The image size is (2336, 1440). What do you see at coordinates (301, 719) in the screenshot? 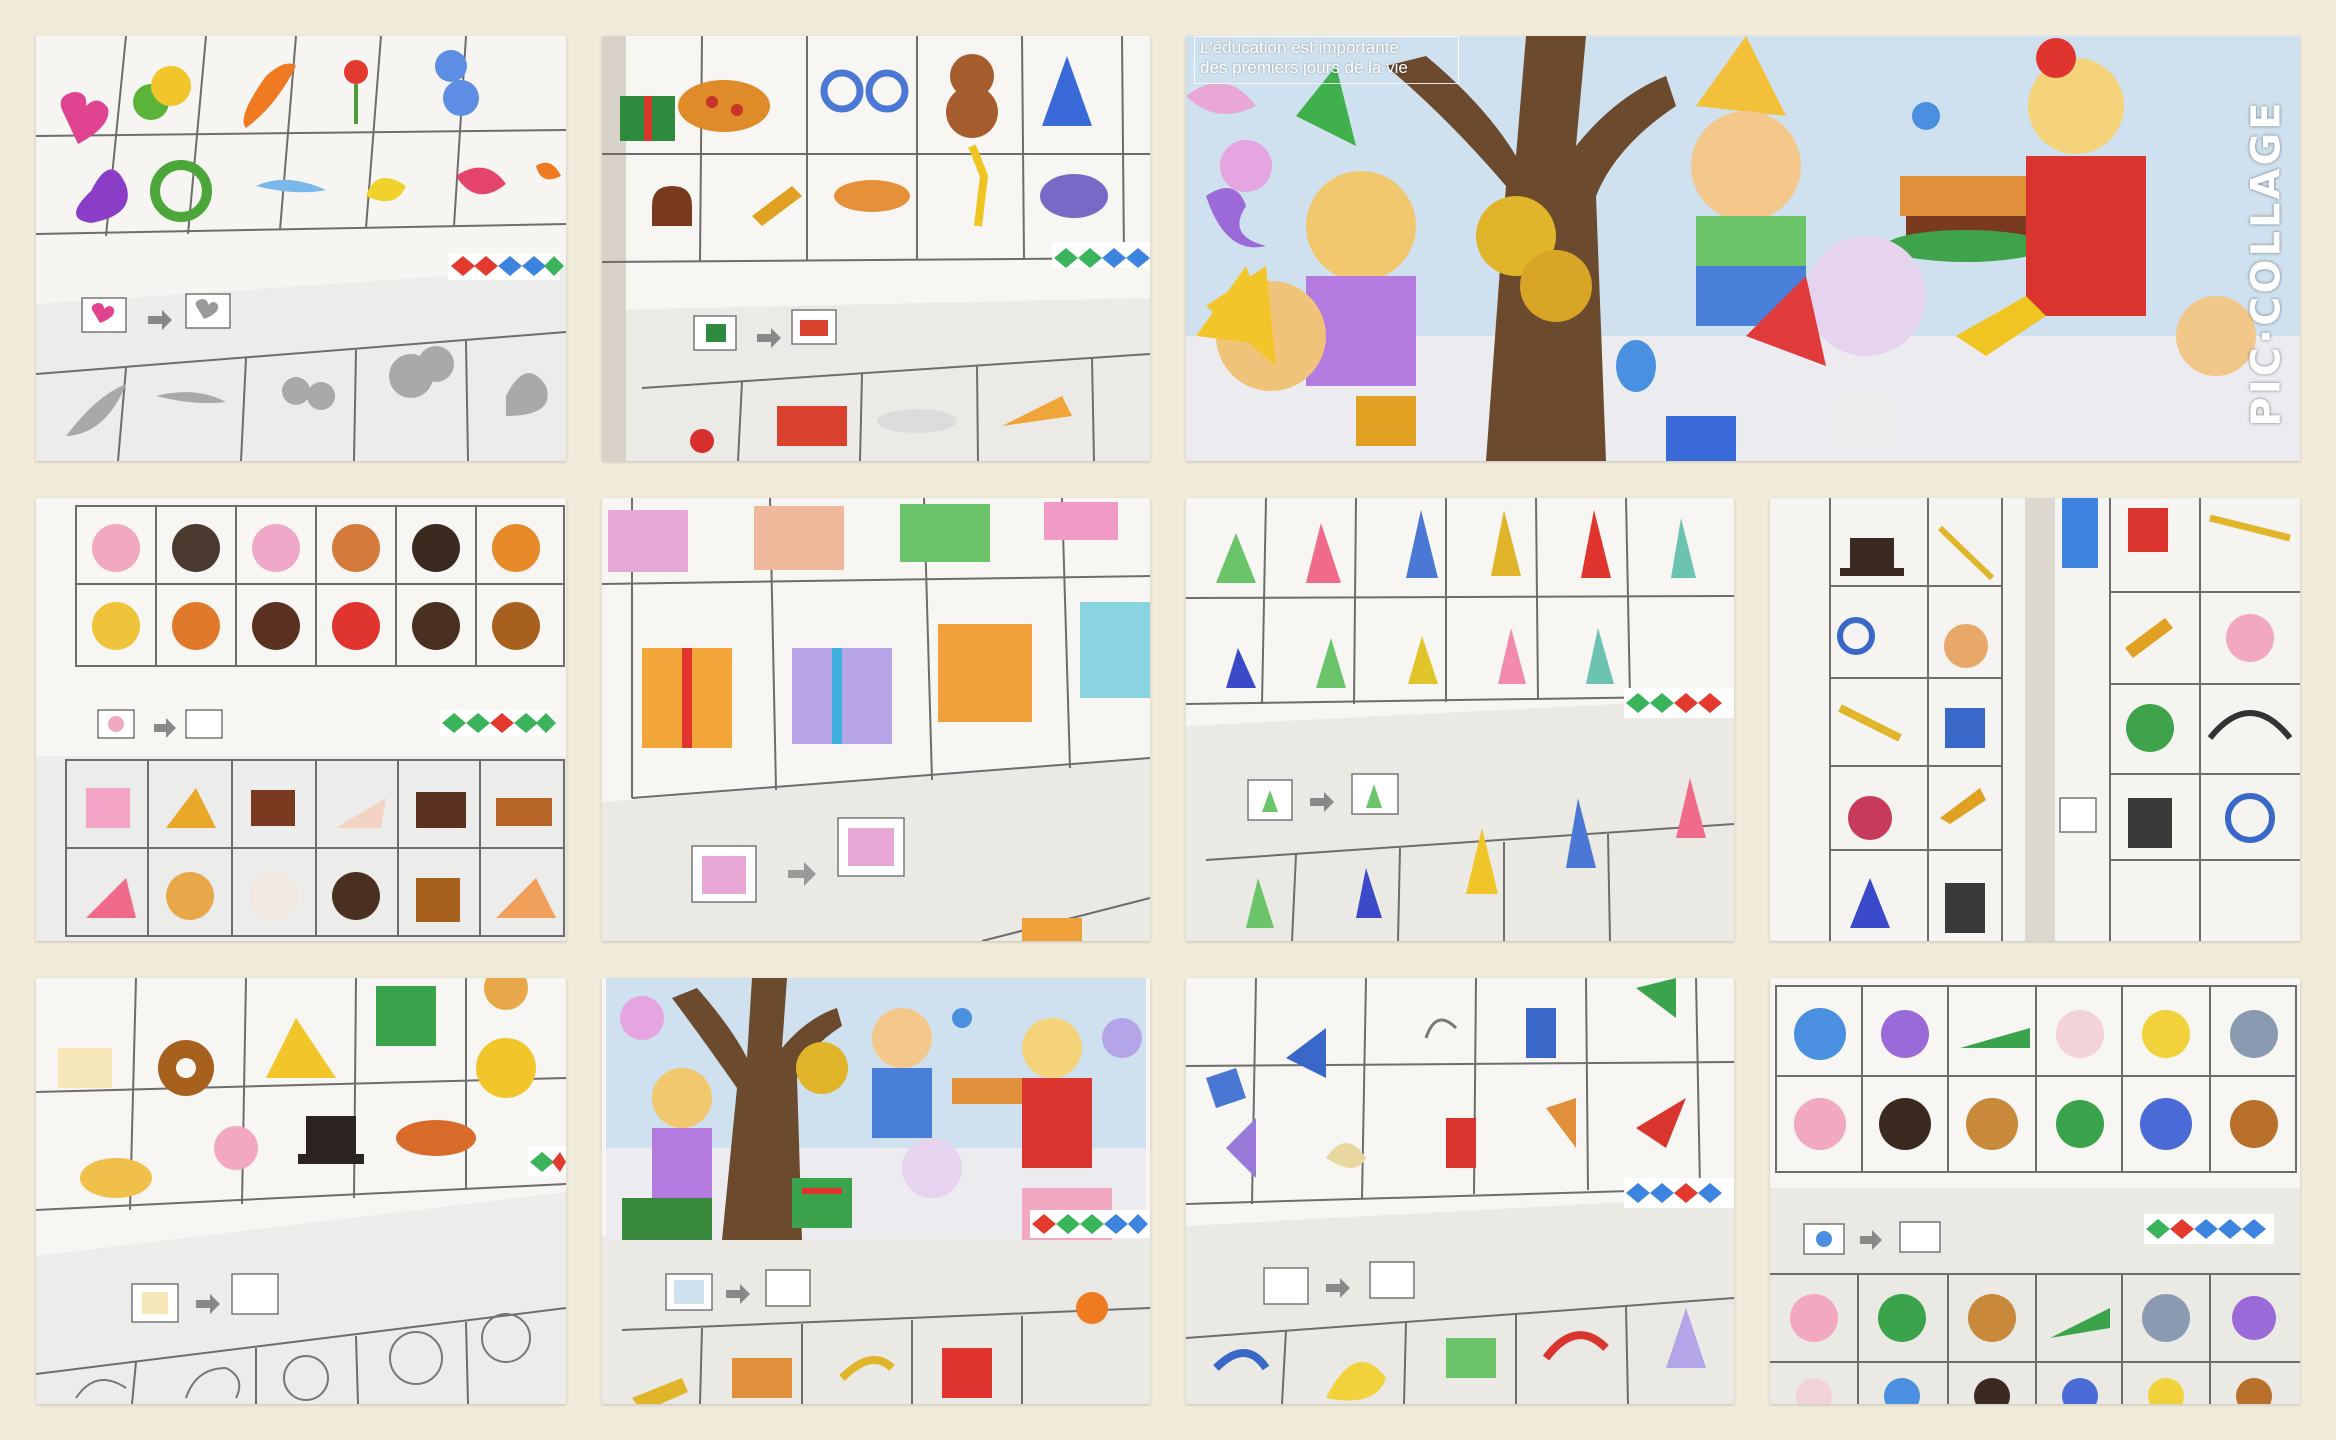
I see `photo-cakes-page` at bounding box center [301, 719].